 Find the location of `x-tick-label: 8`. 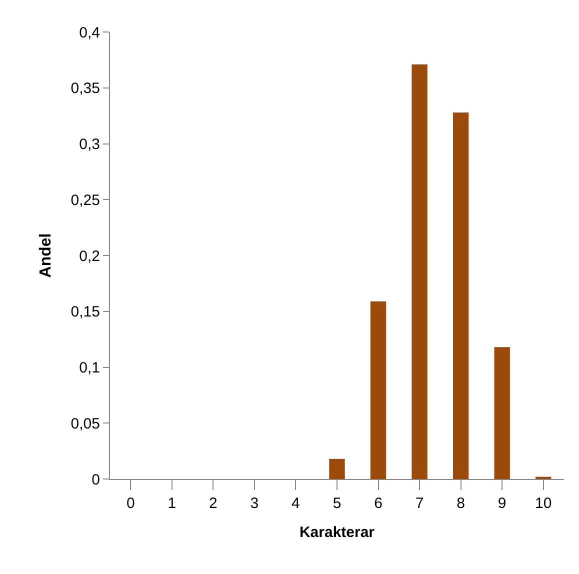

x-tick-label: 8 is located at coordinates (460, 503).